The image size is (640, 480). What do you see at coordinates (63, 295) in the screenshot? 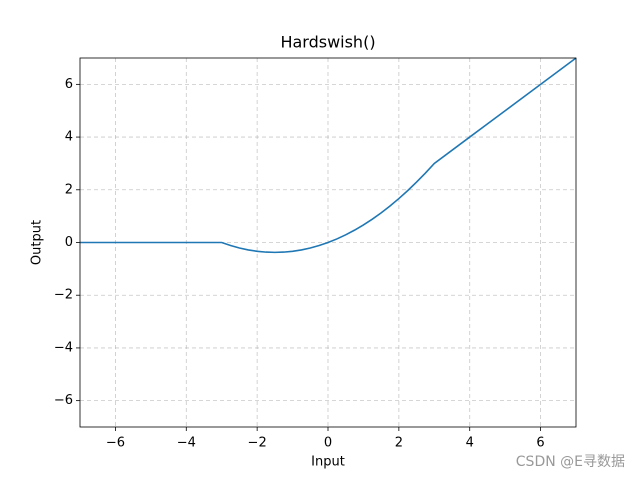
I see `y-tick-label: −2` at bounding box center [63, 295].